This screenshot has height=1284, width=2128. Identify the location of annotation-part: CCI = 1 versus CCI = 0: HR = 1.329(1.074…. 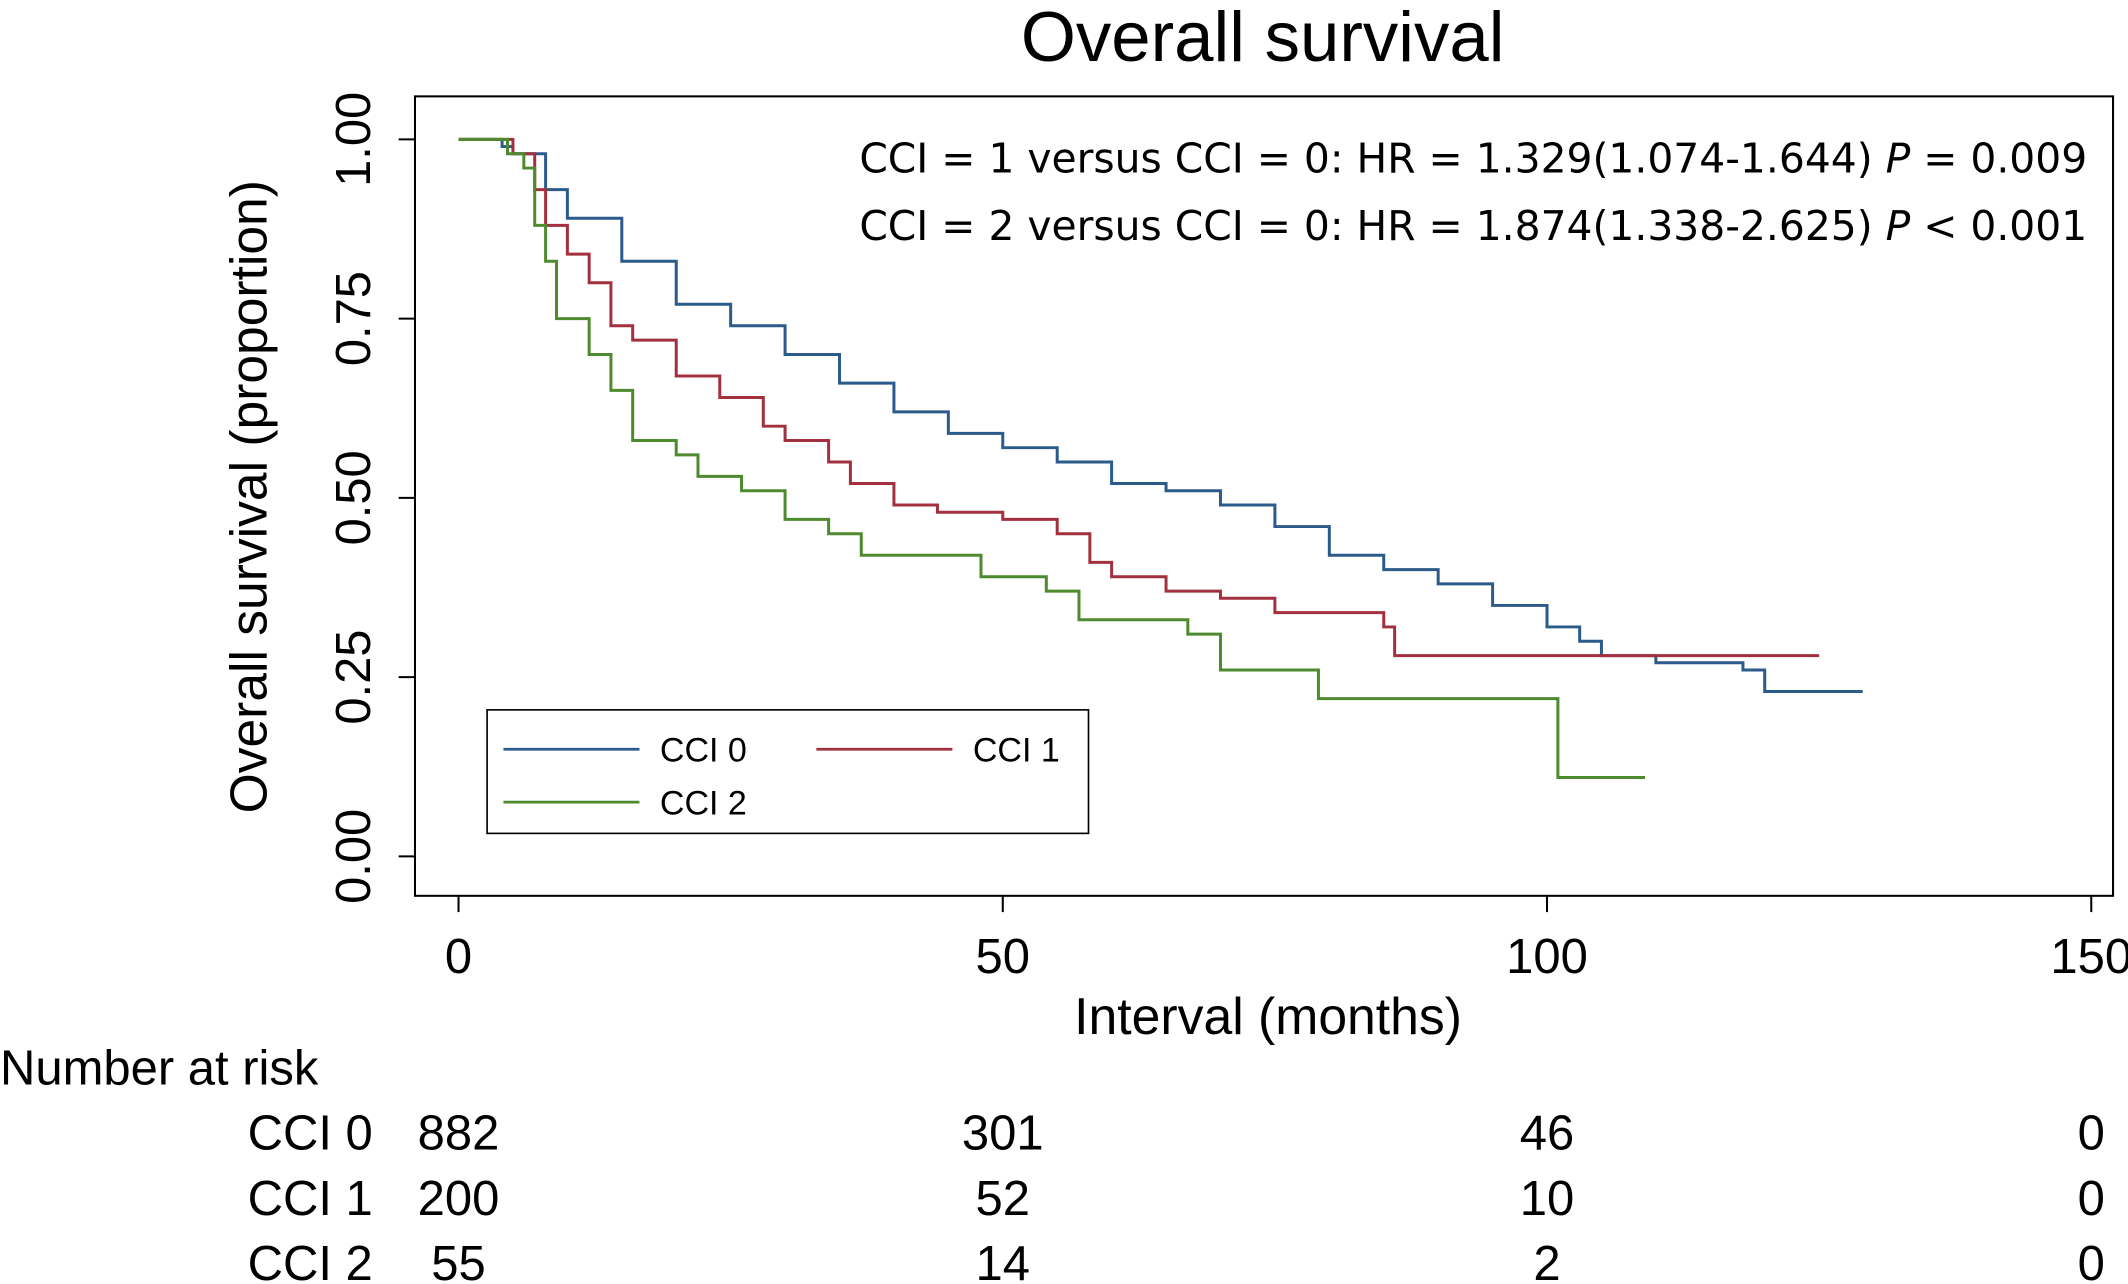
(1365, 158).